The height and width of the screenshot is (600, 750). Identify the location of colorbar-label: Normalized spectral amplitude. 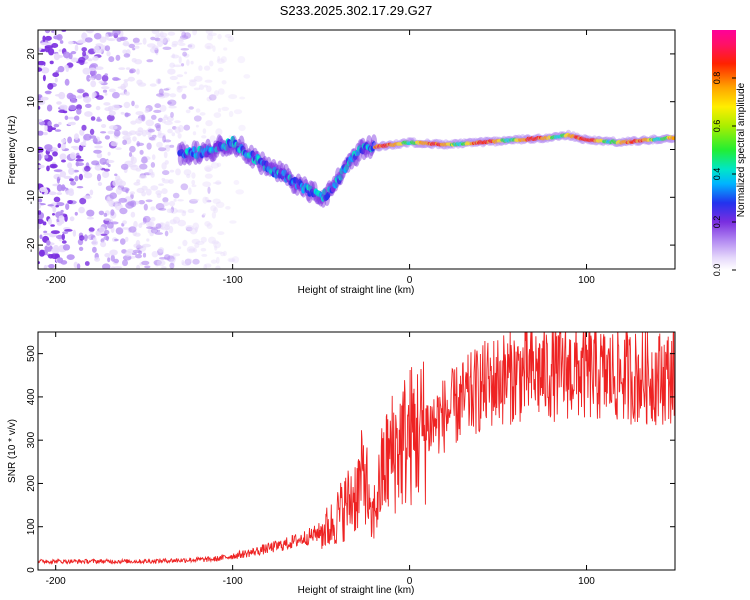
(741, 149).